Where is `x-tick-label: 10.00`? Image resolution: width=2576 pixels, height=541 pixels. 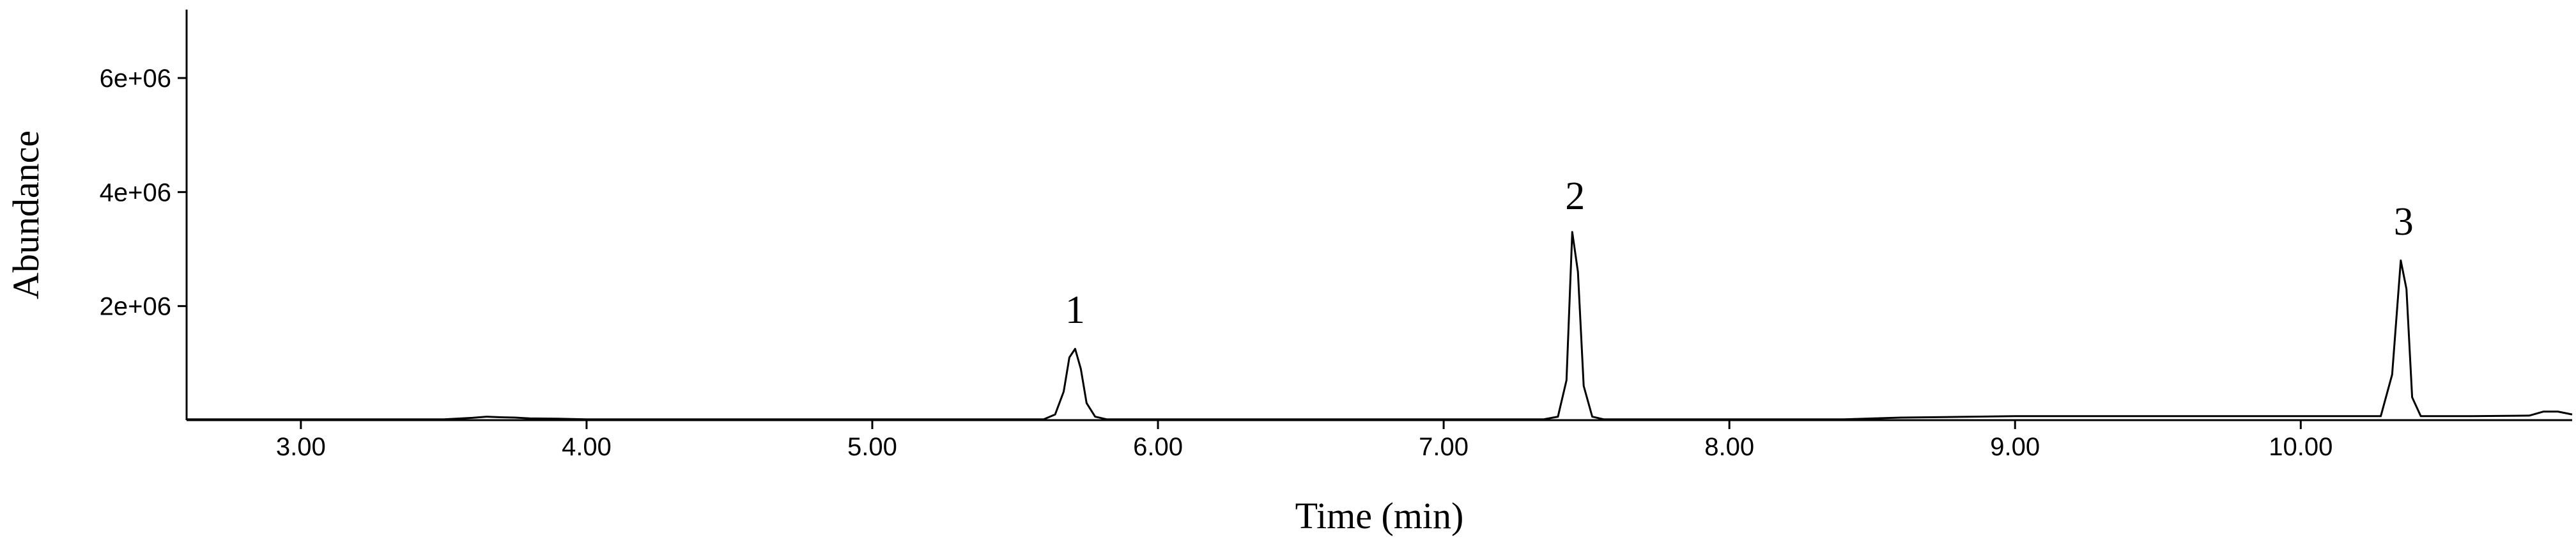
x-tick-label: 10.00 is located at coordinates (2301, 447).